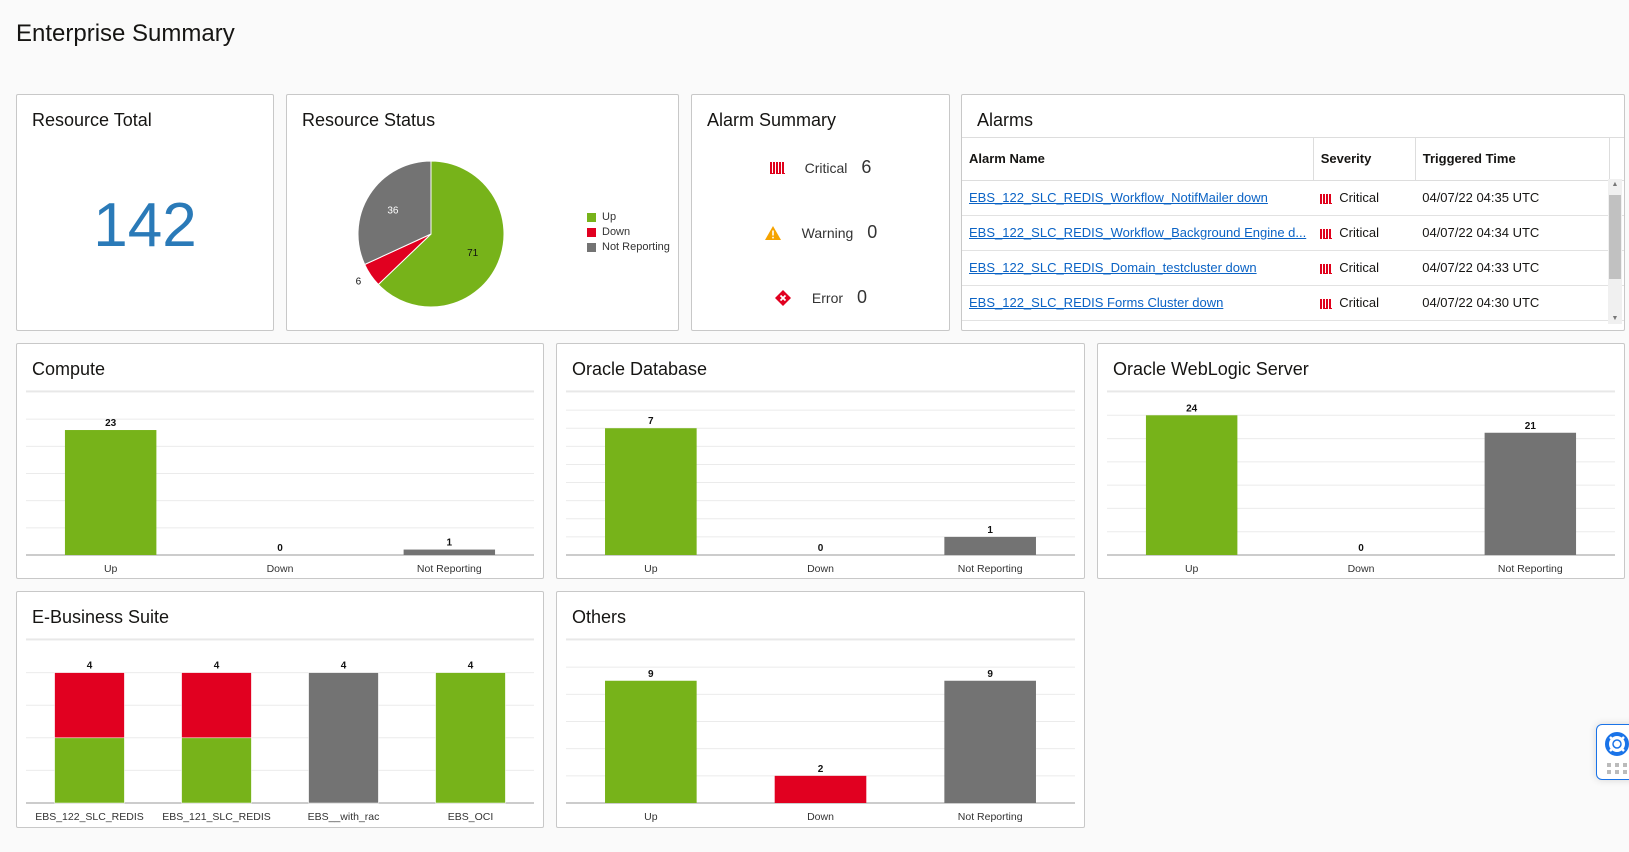 This screenshot has height=852, width=1629. Describe the element at coordinates (1192, 408) in the screenshot. I see `bar-data-label: 24` at that location.